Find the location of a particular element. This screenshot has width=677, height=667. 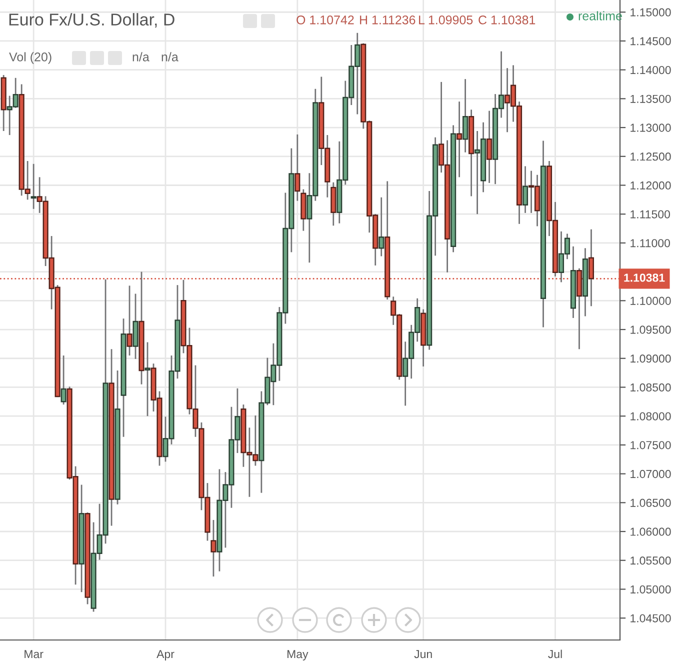

y-tick-label: 1.15000 is located at coordinates (650, 12).